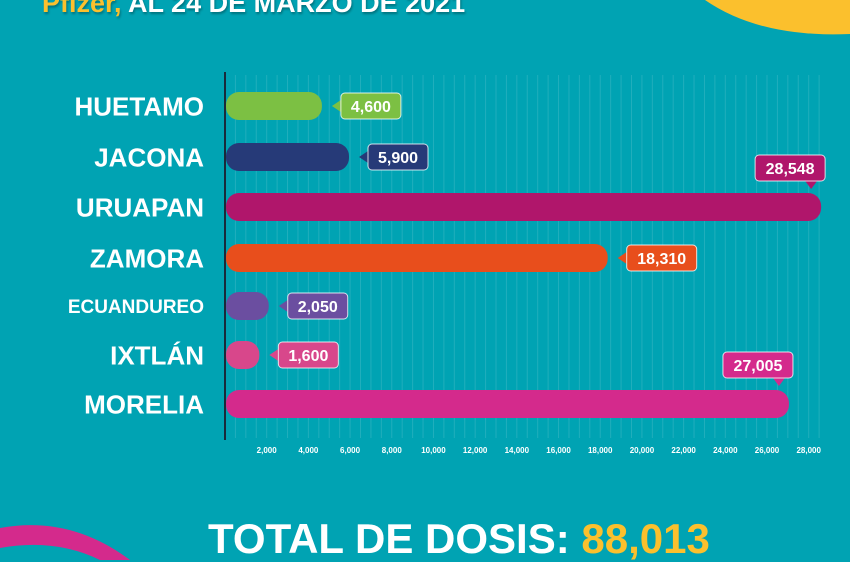  I want to click on category-label: JACONA, so click(149, 157).